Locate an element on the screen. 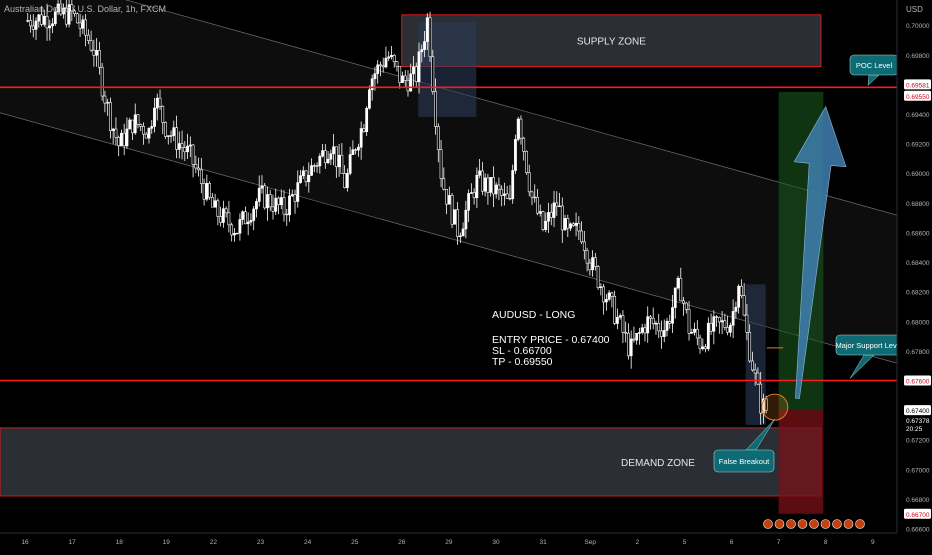  poc-callout: POC Level is located at coordinates (874, 70).